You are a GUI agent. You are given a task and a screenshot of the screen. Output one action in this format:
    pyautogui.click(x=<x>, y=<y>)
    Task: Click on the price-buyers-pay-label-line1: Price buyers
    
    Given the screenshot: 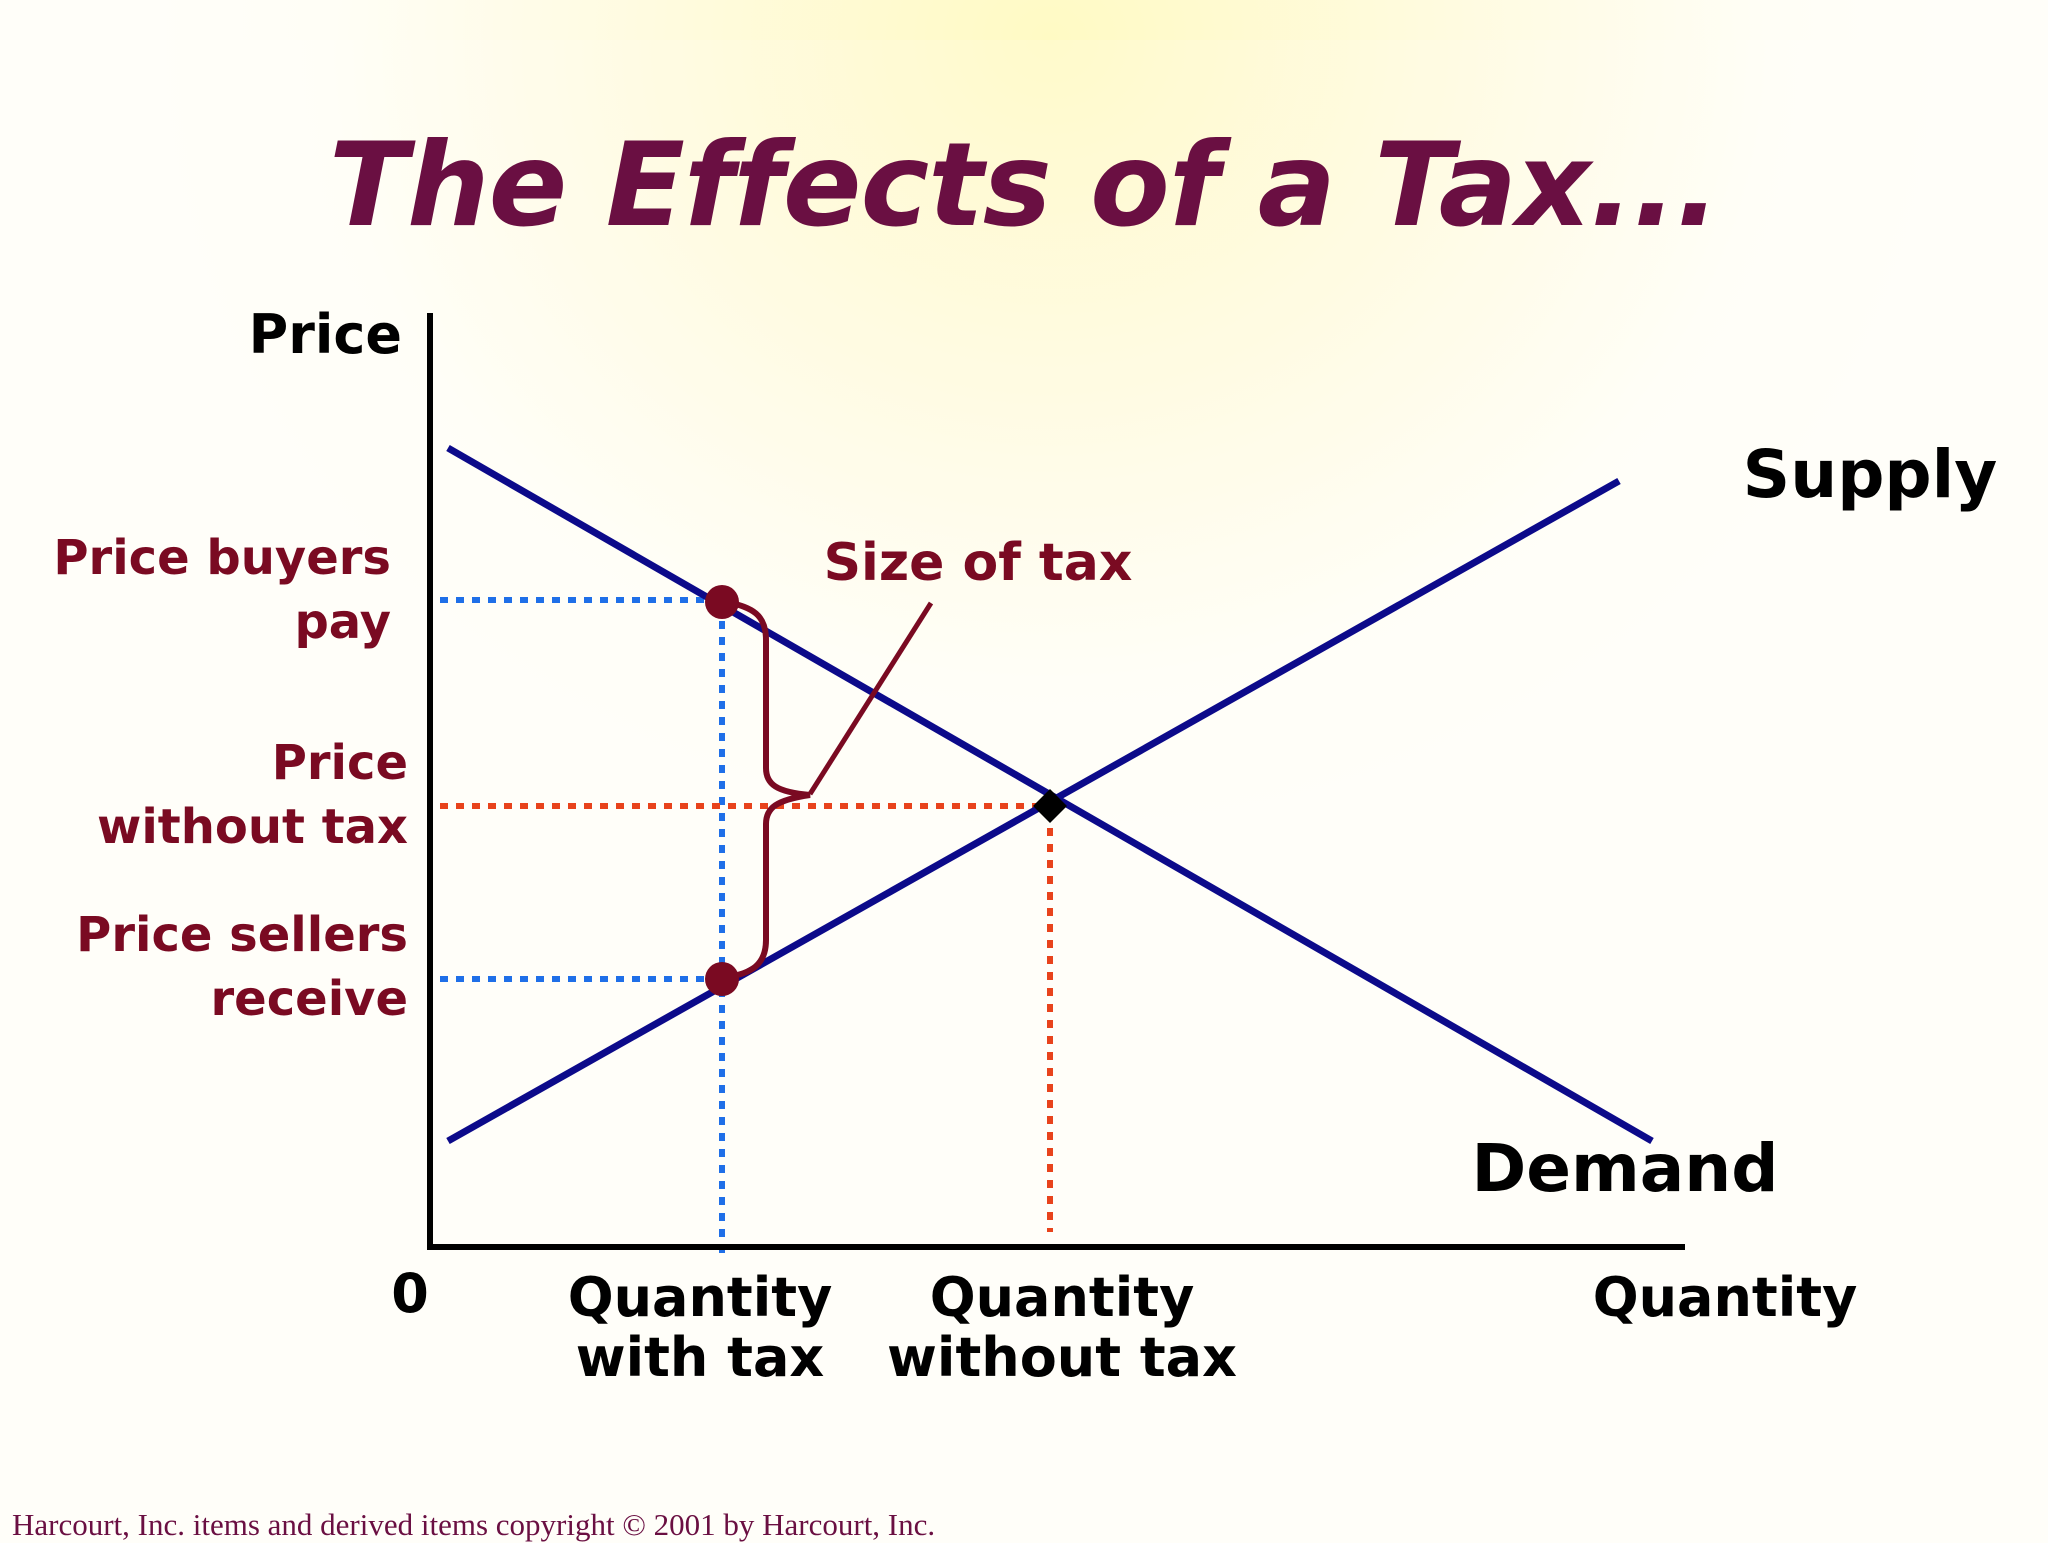 What is the action you would take?
    pyautogui.click(x=222, y=558)
    